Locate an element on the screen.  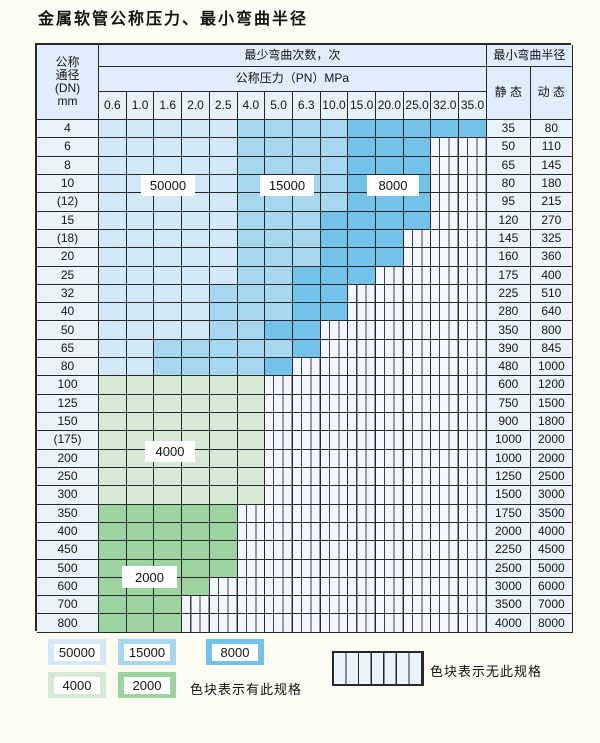
row-dn-label: 700 is located at coordinates (68, 605).